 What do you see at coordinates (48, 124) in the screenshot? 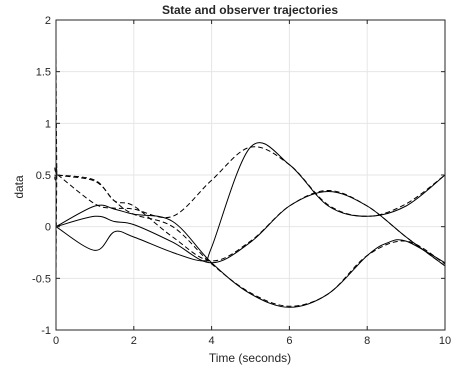
I see `y-tick-label: 1` at bounding box center [48, 124].